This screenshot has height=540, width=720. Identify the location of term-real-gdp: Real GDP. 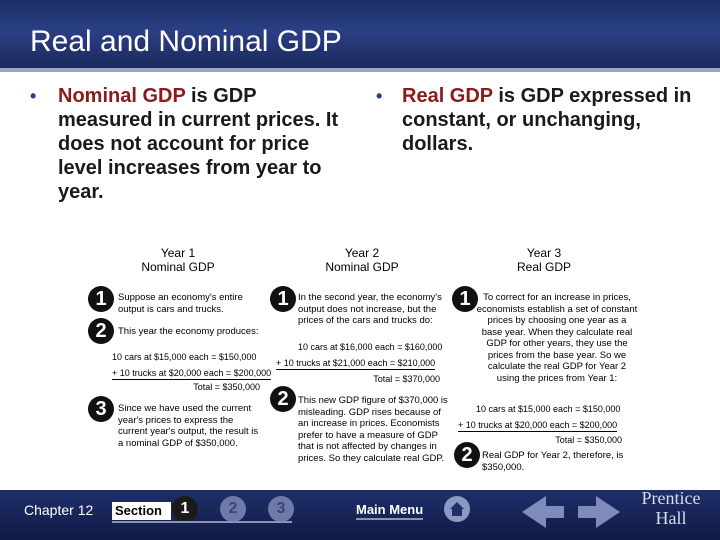
(447, 96).